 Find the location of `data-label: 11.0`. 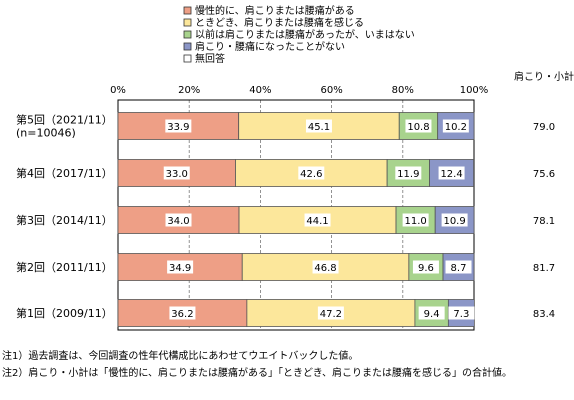

data-label: 11.0 is located at coordinates (415, 221).